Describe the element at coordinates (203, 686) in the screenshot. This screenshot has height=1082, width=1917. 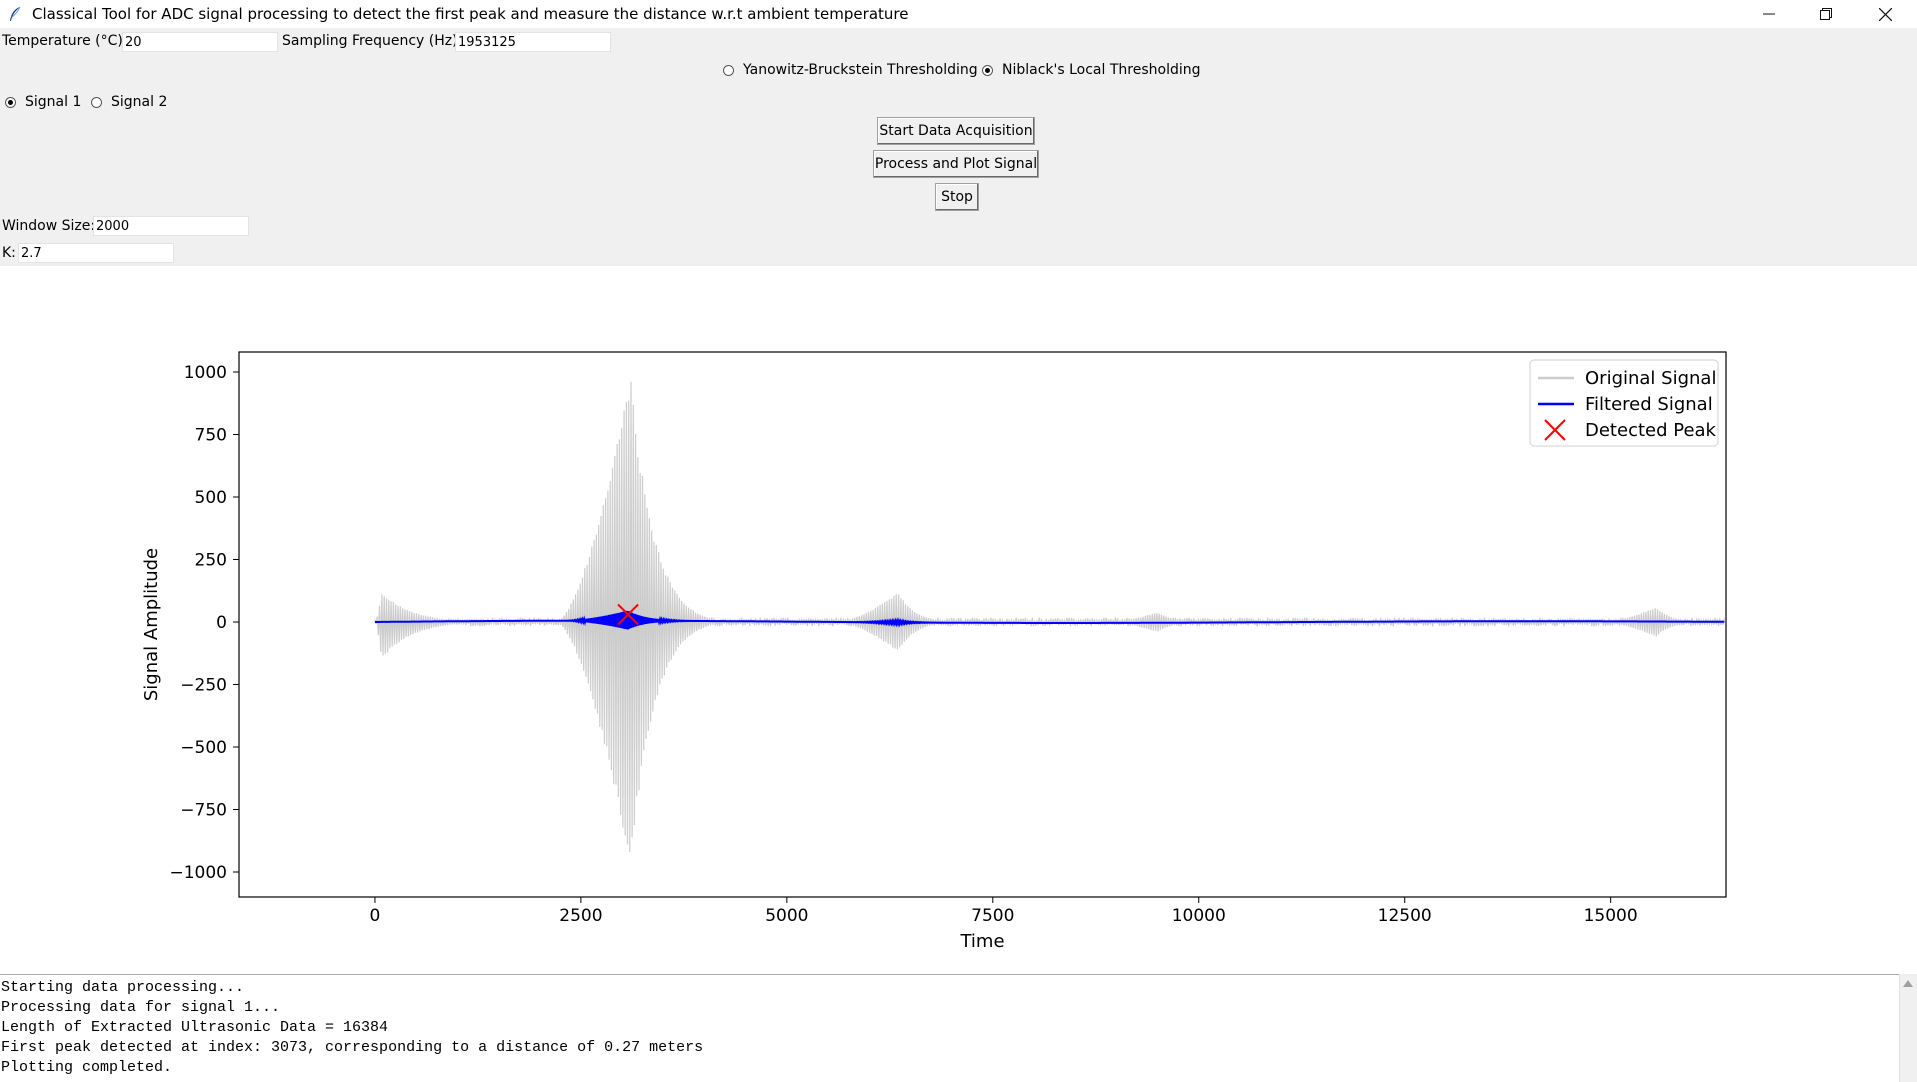
I see `y-tick-label: −250` at that location.